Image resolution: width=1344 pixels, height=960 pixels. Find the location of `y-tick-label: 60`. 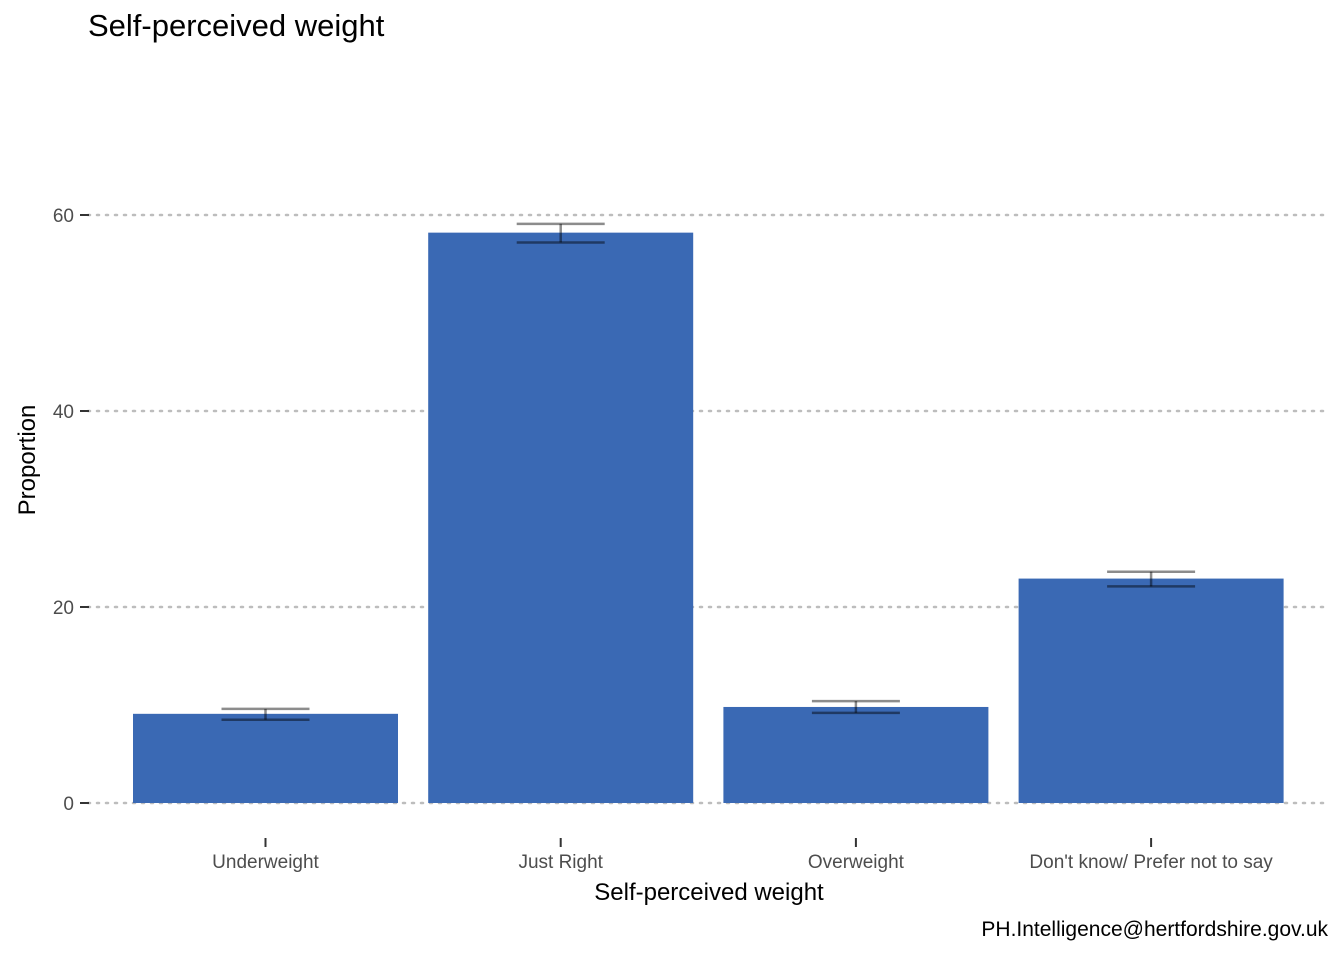

y-tick-label: 60 is located at coordinates (63, 216).